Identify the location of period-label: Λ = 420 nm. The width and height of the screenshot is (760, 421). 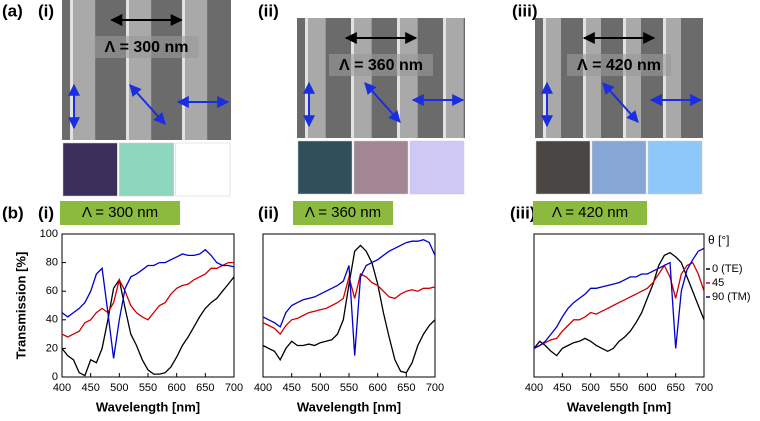
(619, 65).